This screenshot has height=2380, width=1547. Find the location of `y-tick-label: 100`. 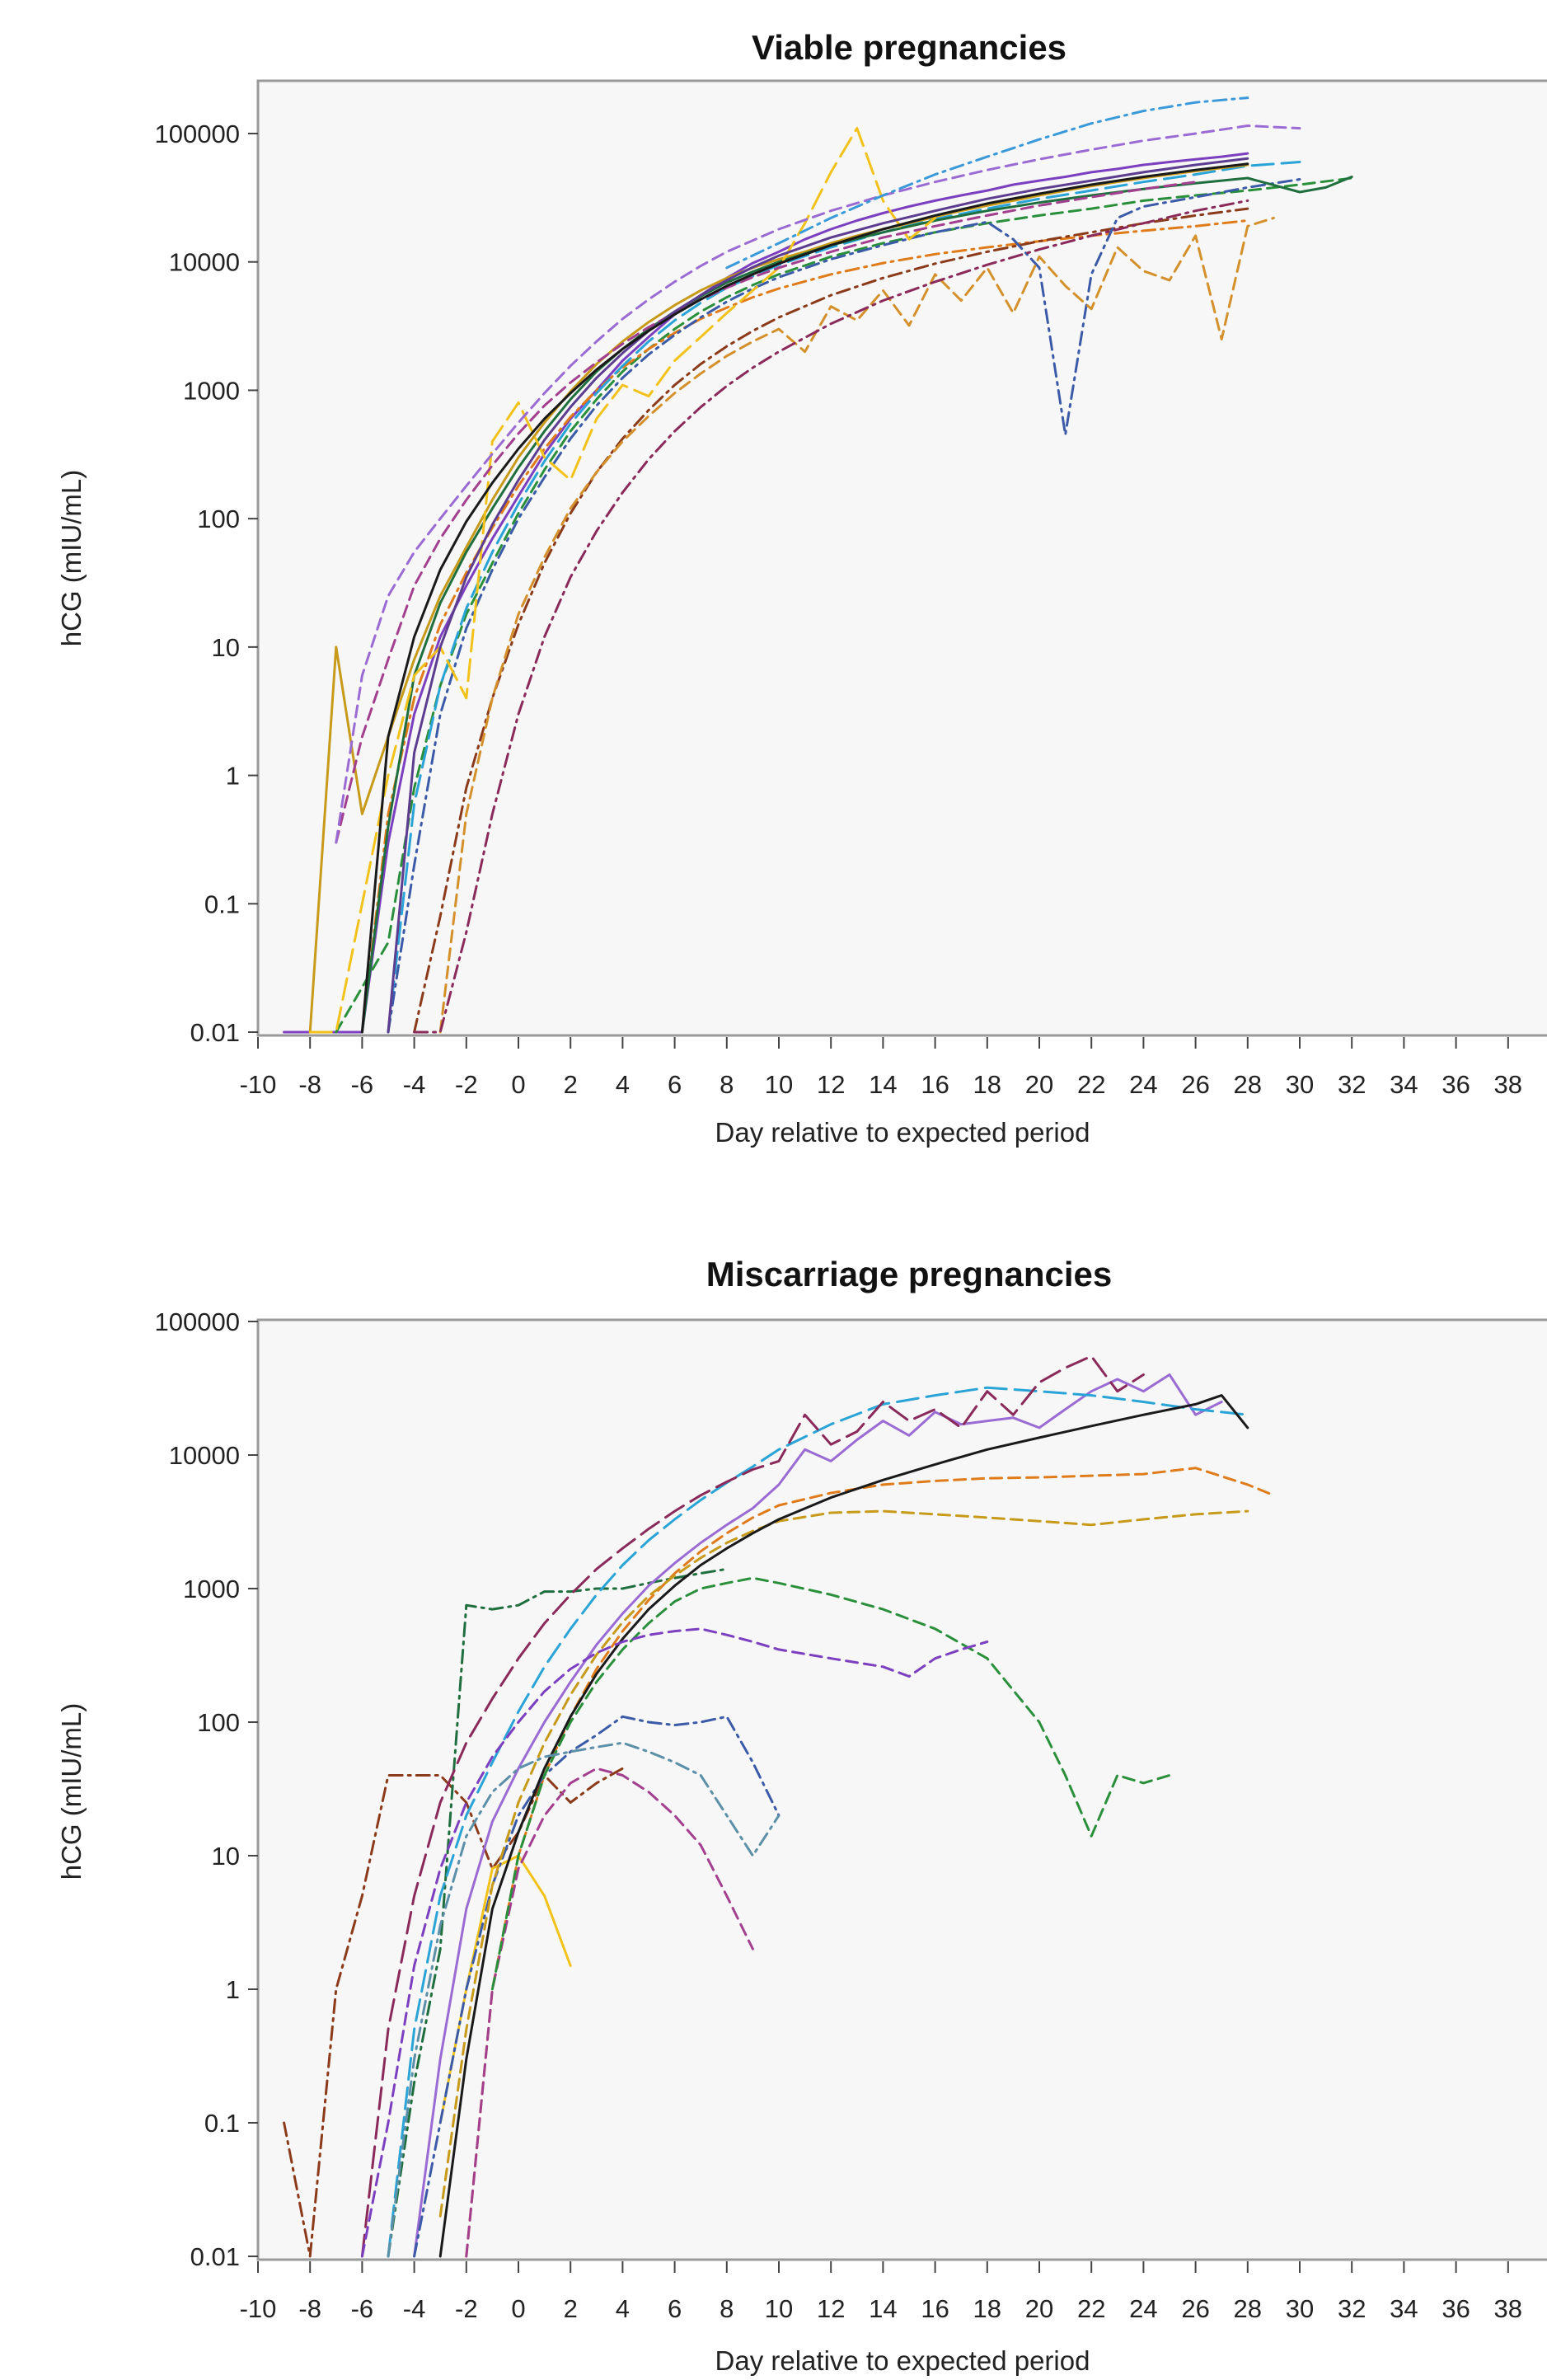

y-tick-label: 100 is located at coordinates (218, 519).